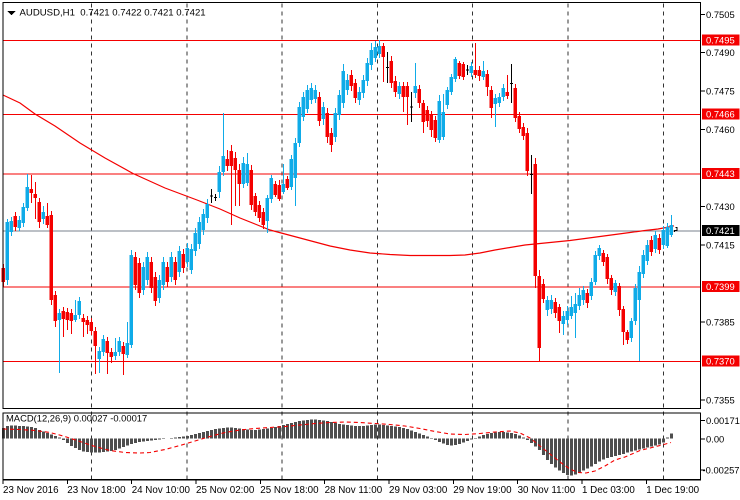 Image resolution: width=740 pixels, height=500 pixels. I want to click on svg-text: 0.7475, so click(720, 90).